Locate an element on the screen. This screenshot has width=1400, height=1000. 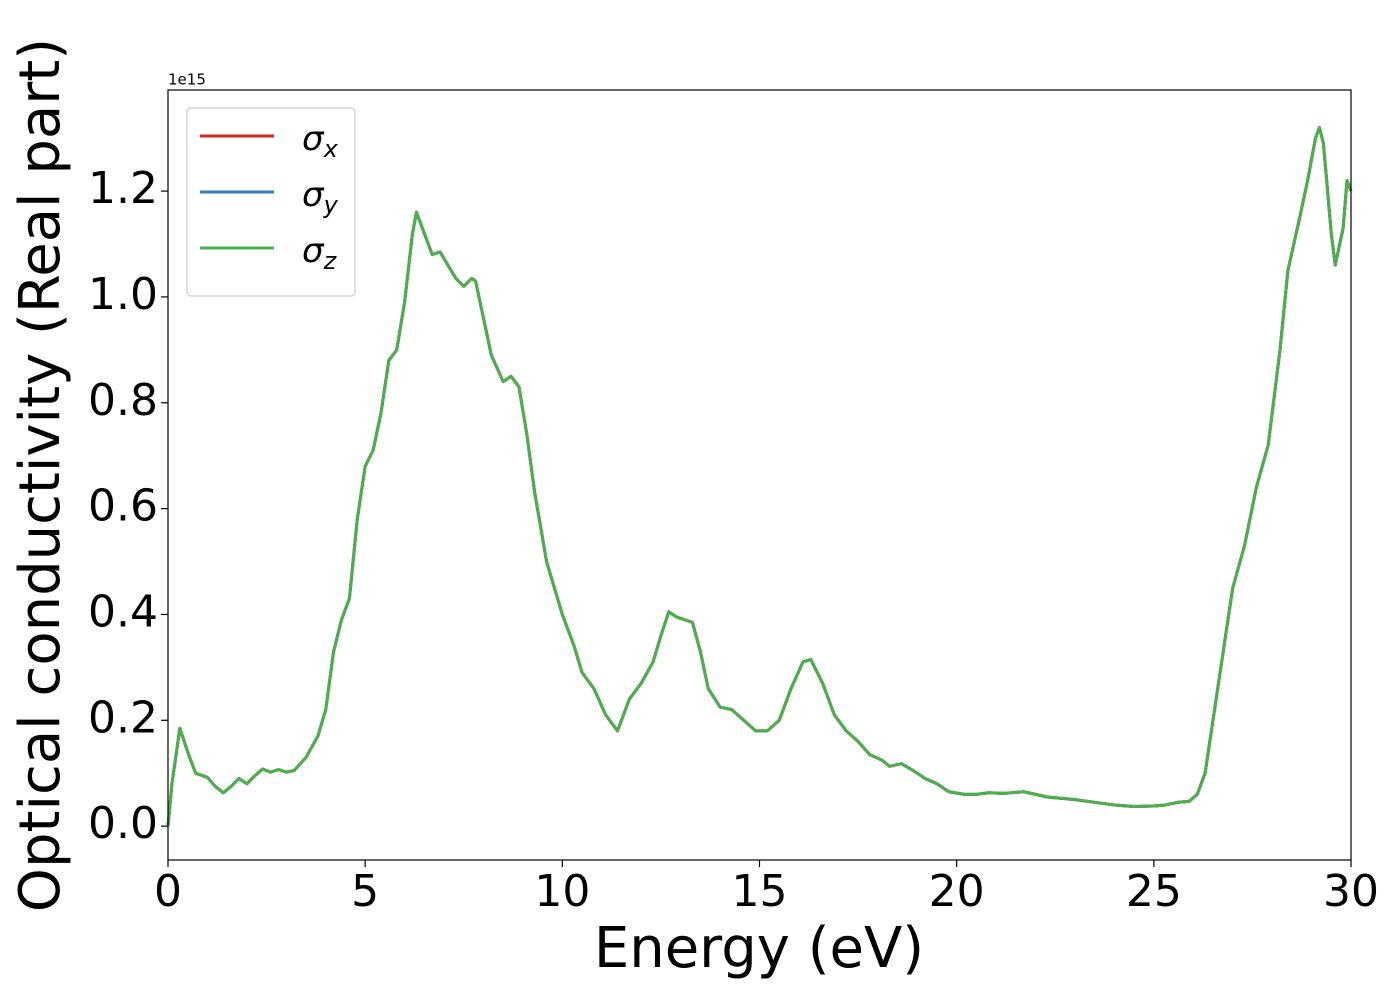
x-tick-label: 25 is located at coordinates (1154, 891).